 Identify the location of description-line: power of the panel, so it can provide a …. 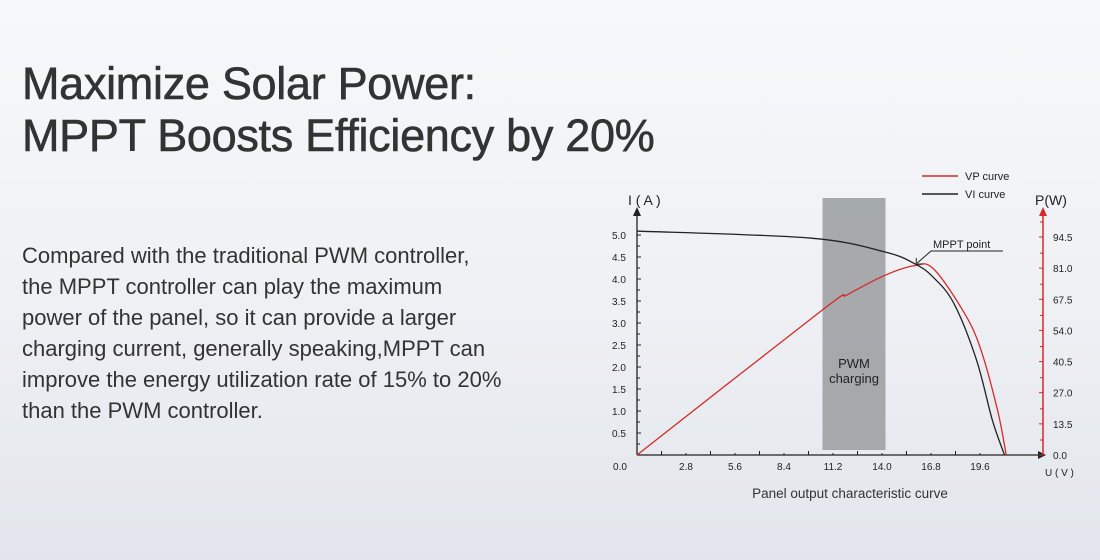
(239, 317).